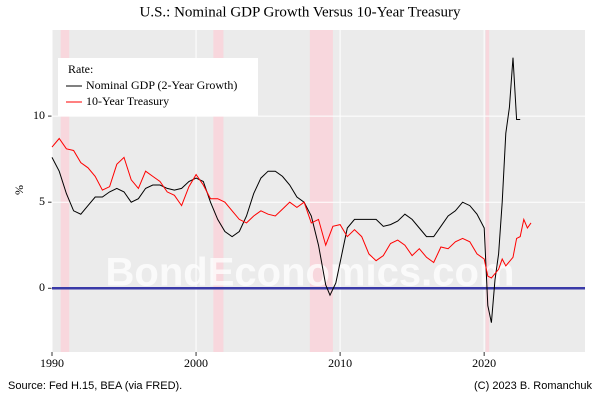 Image resolution: width=600 pixels, height=400 pixels. Describe the element at coordinates (19, 190) in the screenshot. I see `y-axis-label: %` at that location.